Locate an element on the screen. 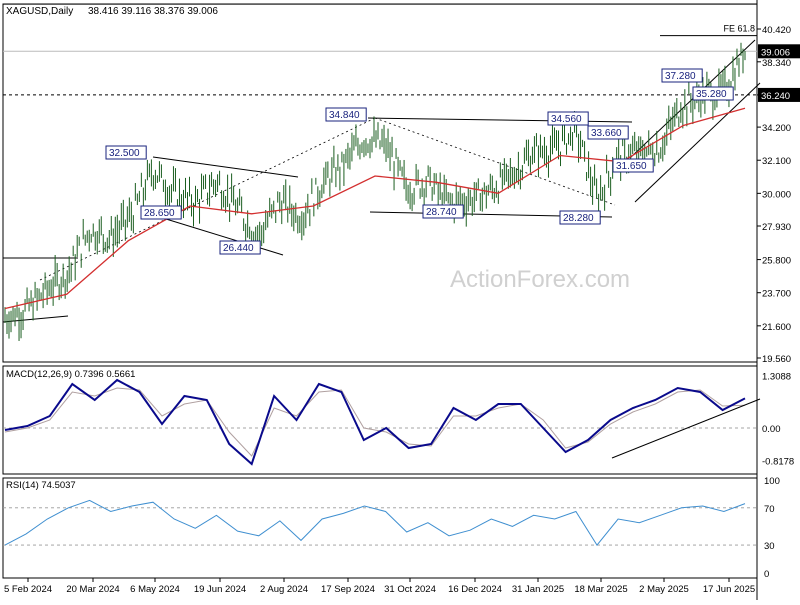  annotation-label: 28.740 is located at coordinates (441, 212).